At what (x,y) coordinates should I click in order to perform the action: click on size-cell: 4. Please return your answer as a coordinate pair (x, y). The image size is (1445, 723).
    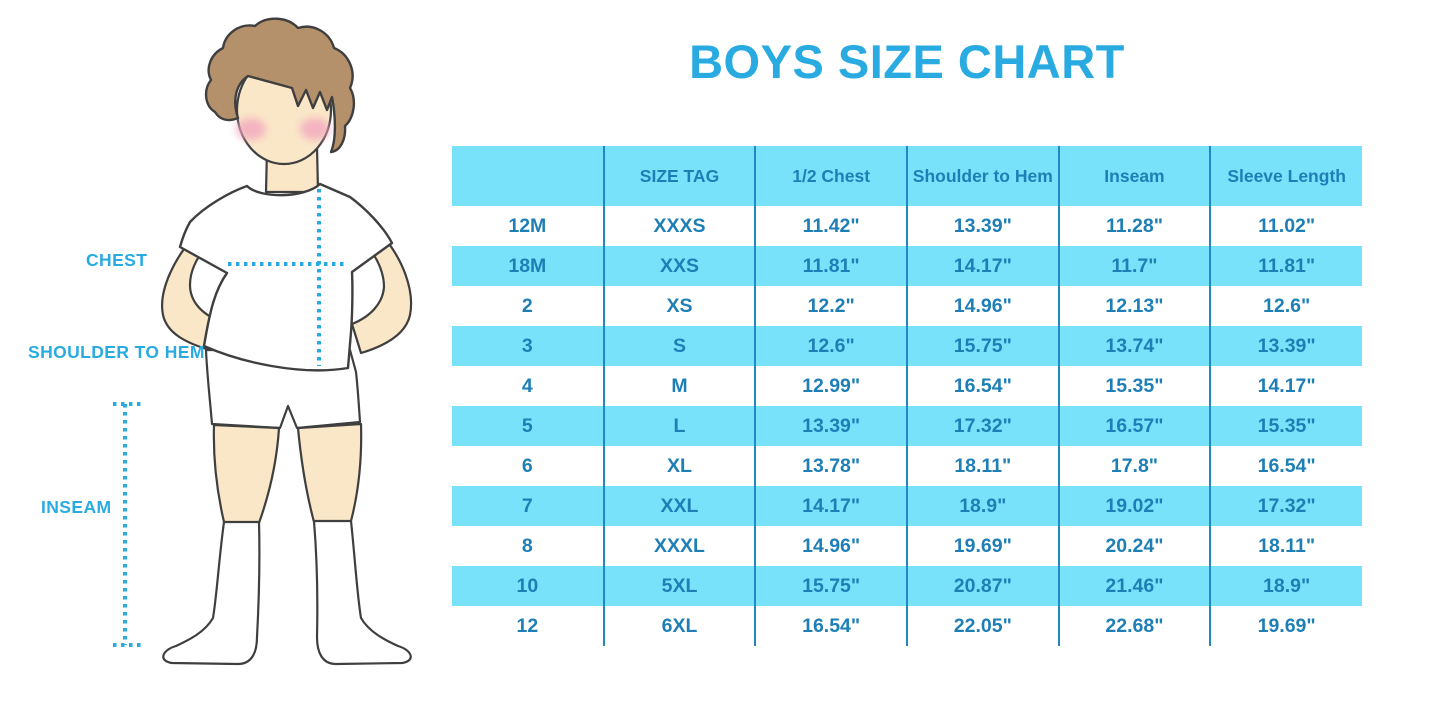
    Looking at the image, I should click on (528, 386).